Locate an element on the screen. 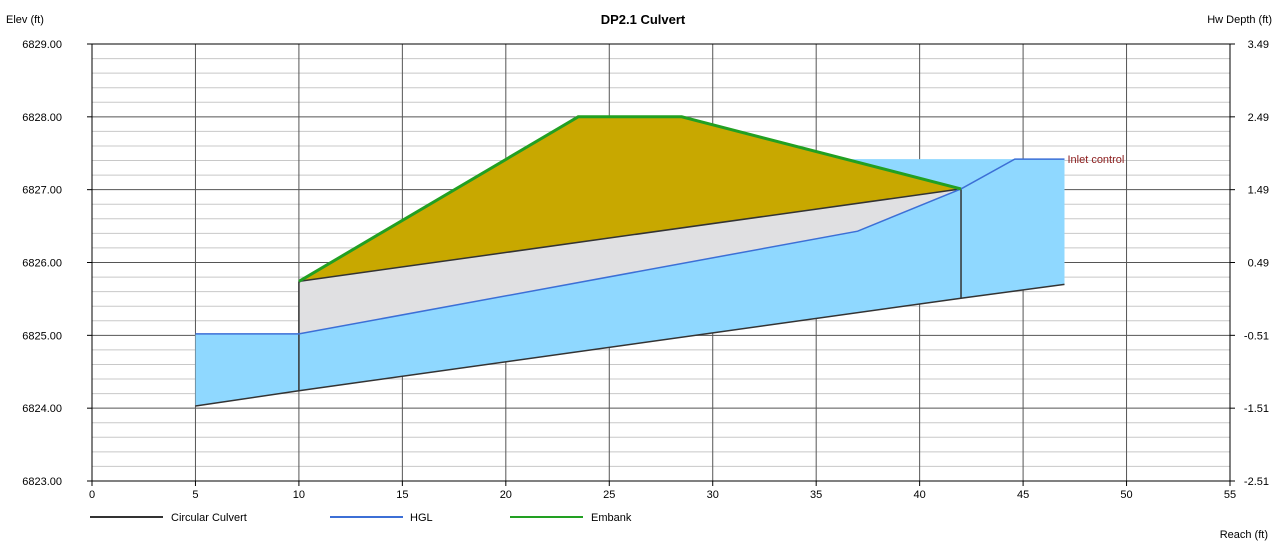 The width and height of the screenshot is (1280, 543). y-right-tick-label: -2.51 is located at coordinates (1256, 482).